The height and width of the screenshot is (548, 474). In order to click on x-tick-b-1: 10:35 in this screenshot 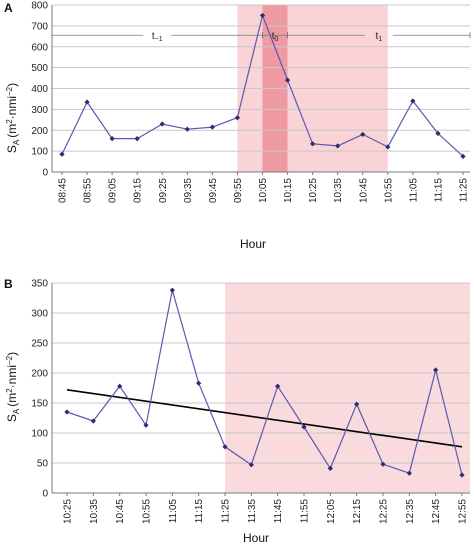, I will do `click(94, 511)`.